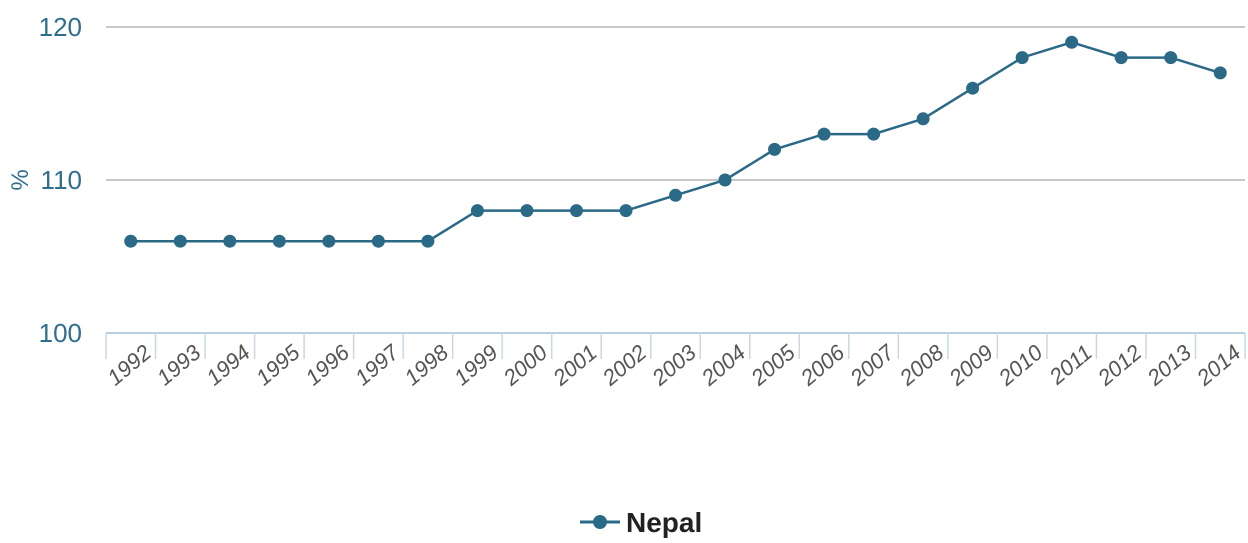 This screenshot has width=1248, height=543. I want to click on x-tick-label: 2002, so click(624, 365).